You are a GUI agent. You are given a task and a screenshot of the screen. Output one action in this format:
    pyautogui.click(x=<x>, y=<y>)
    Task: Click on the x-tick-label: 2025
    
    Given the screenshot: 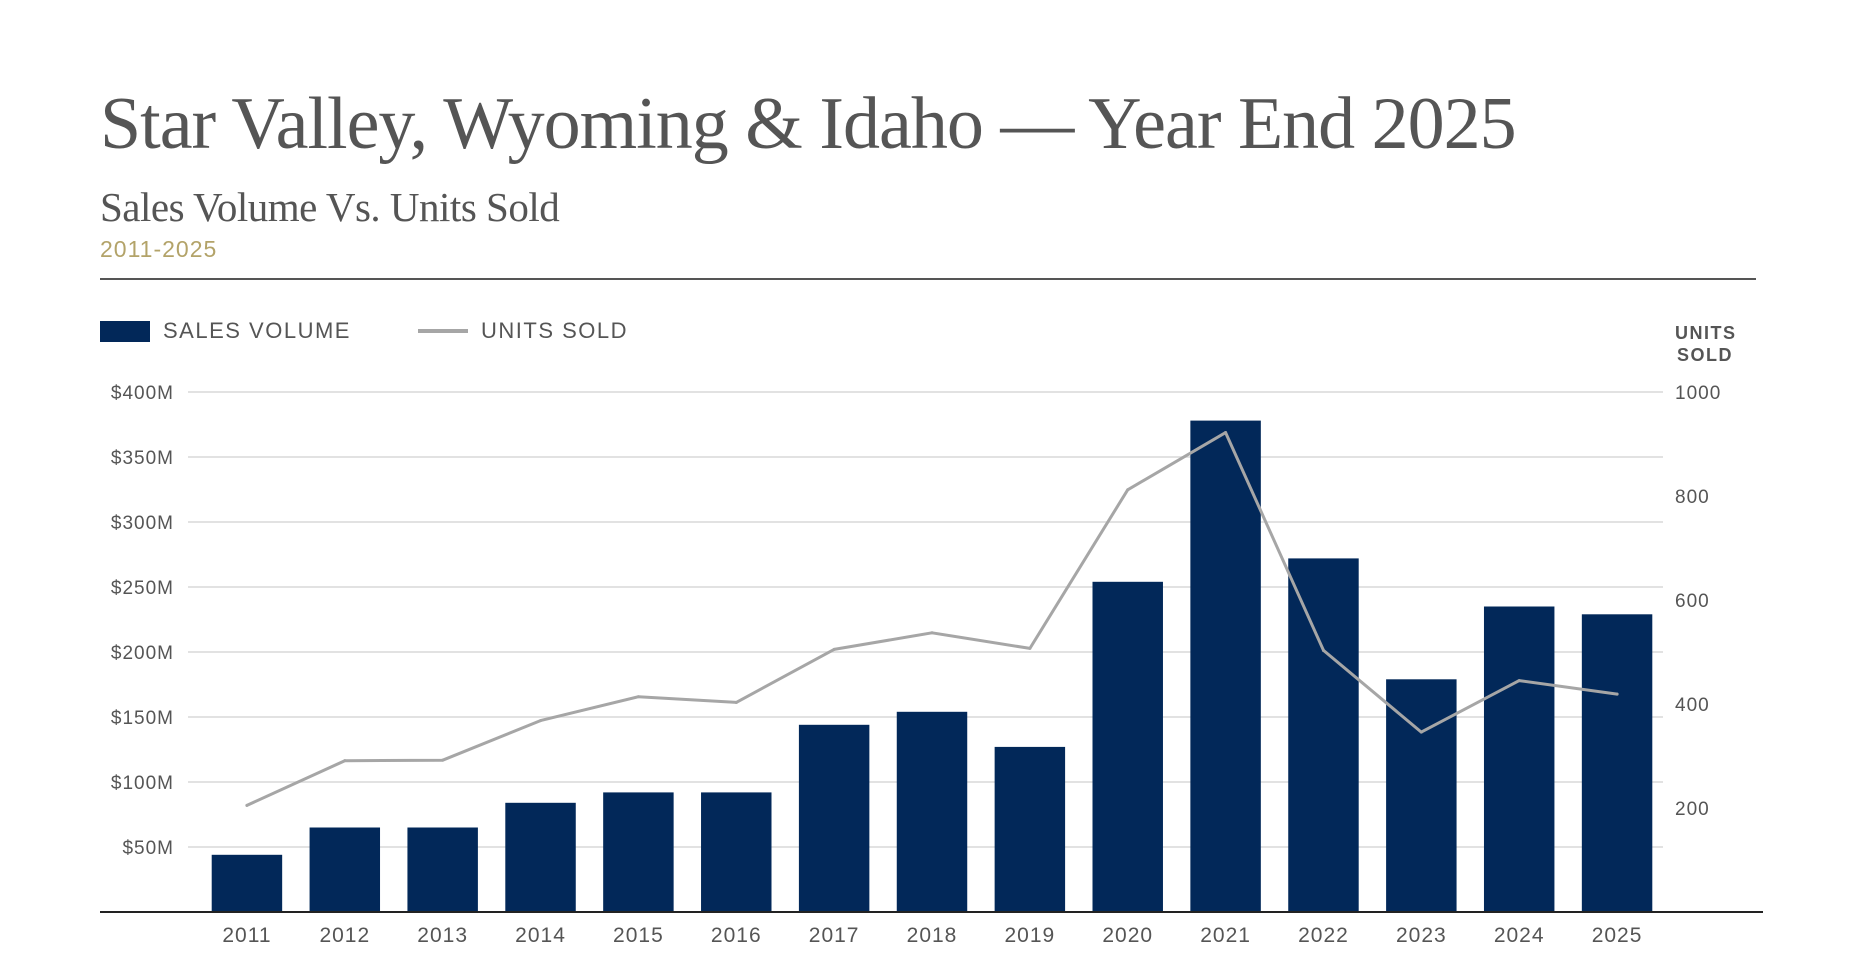 What is the action you would take?
    pyautogui.click(x=1617, y=935)
    